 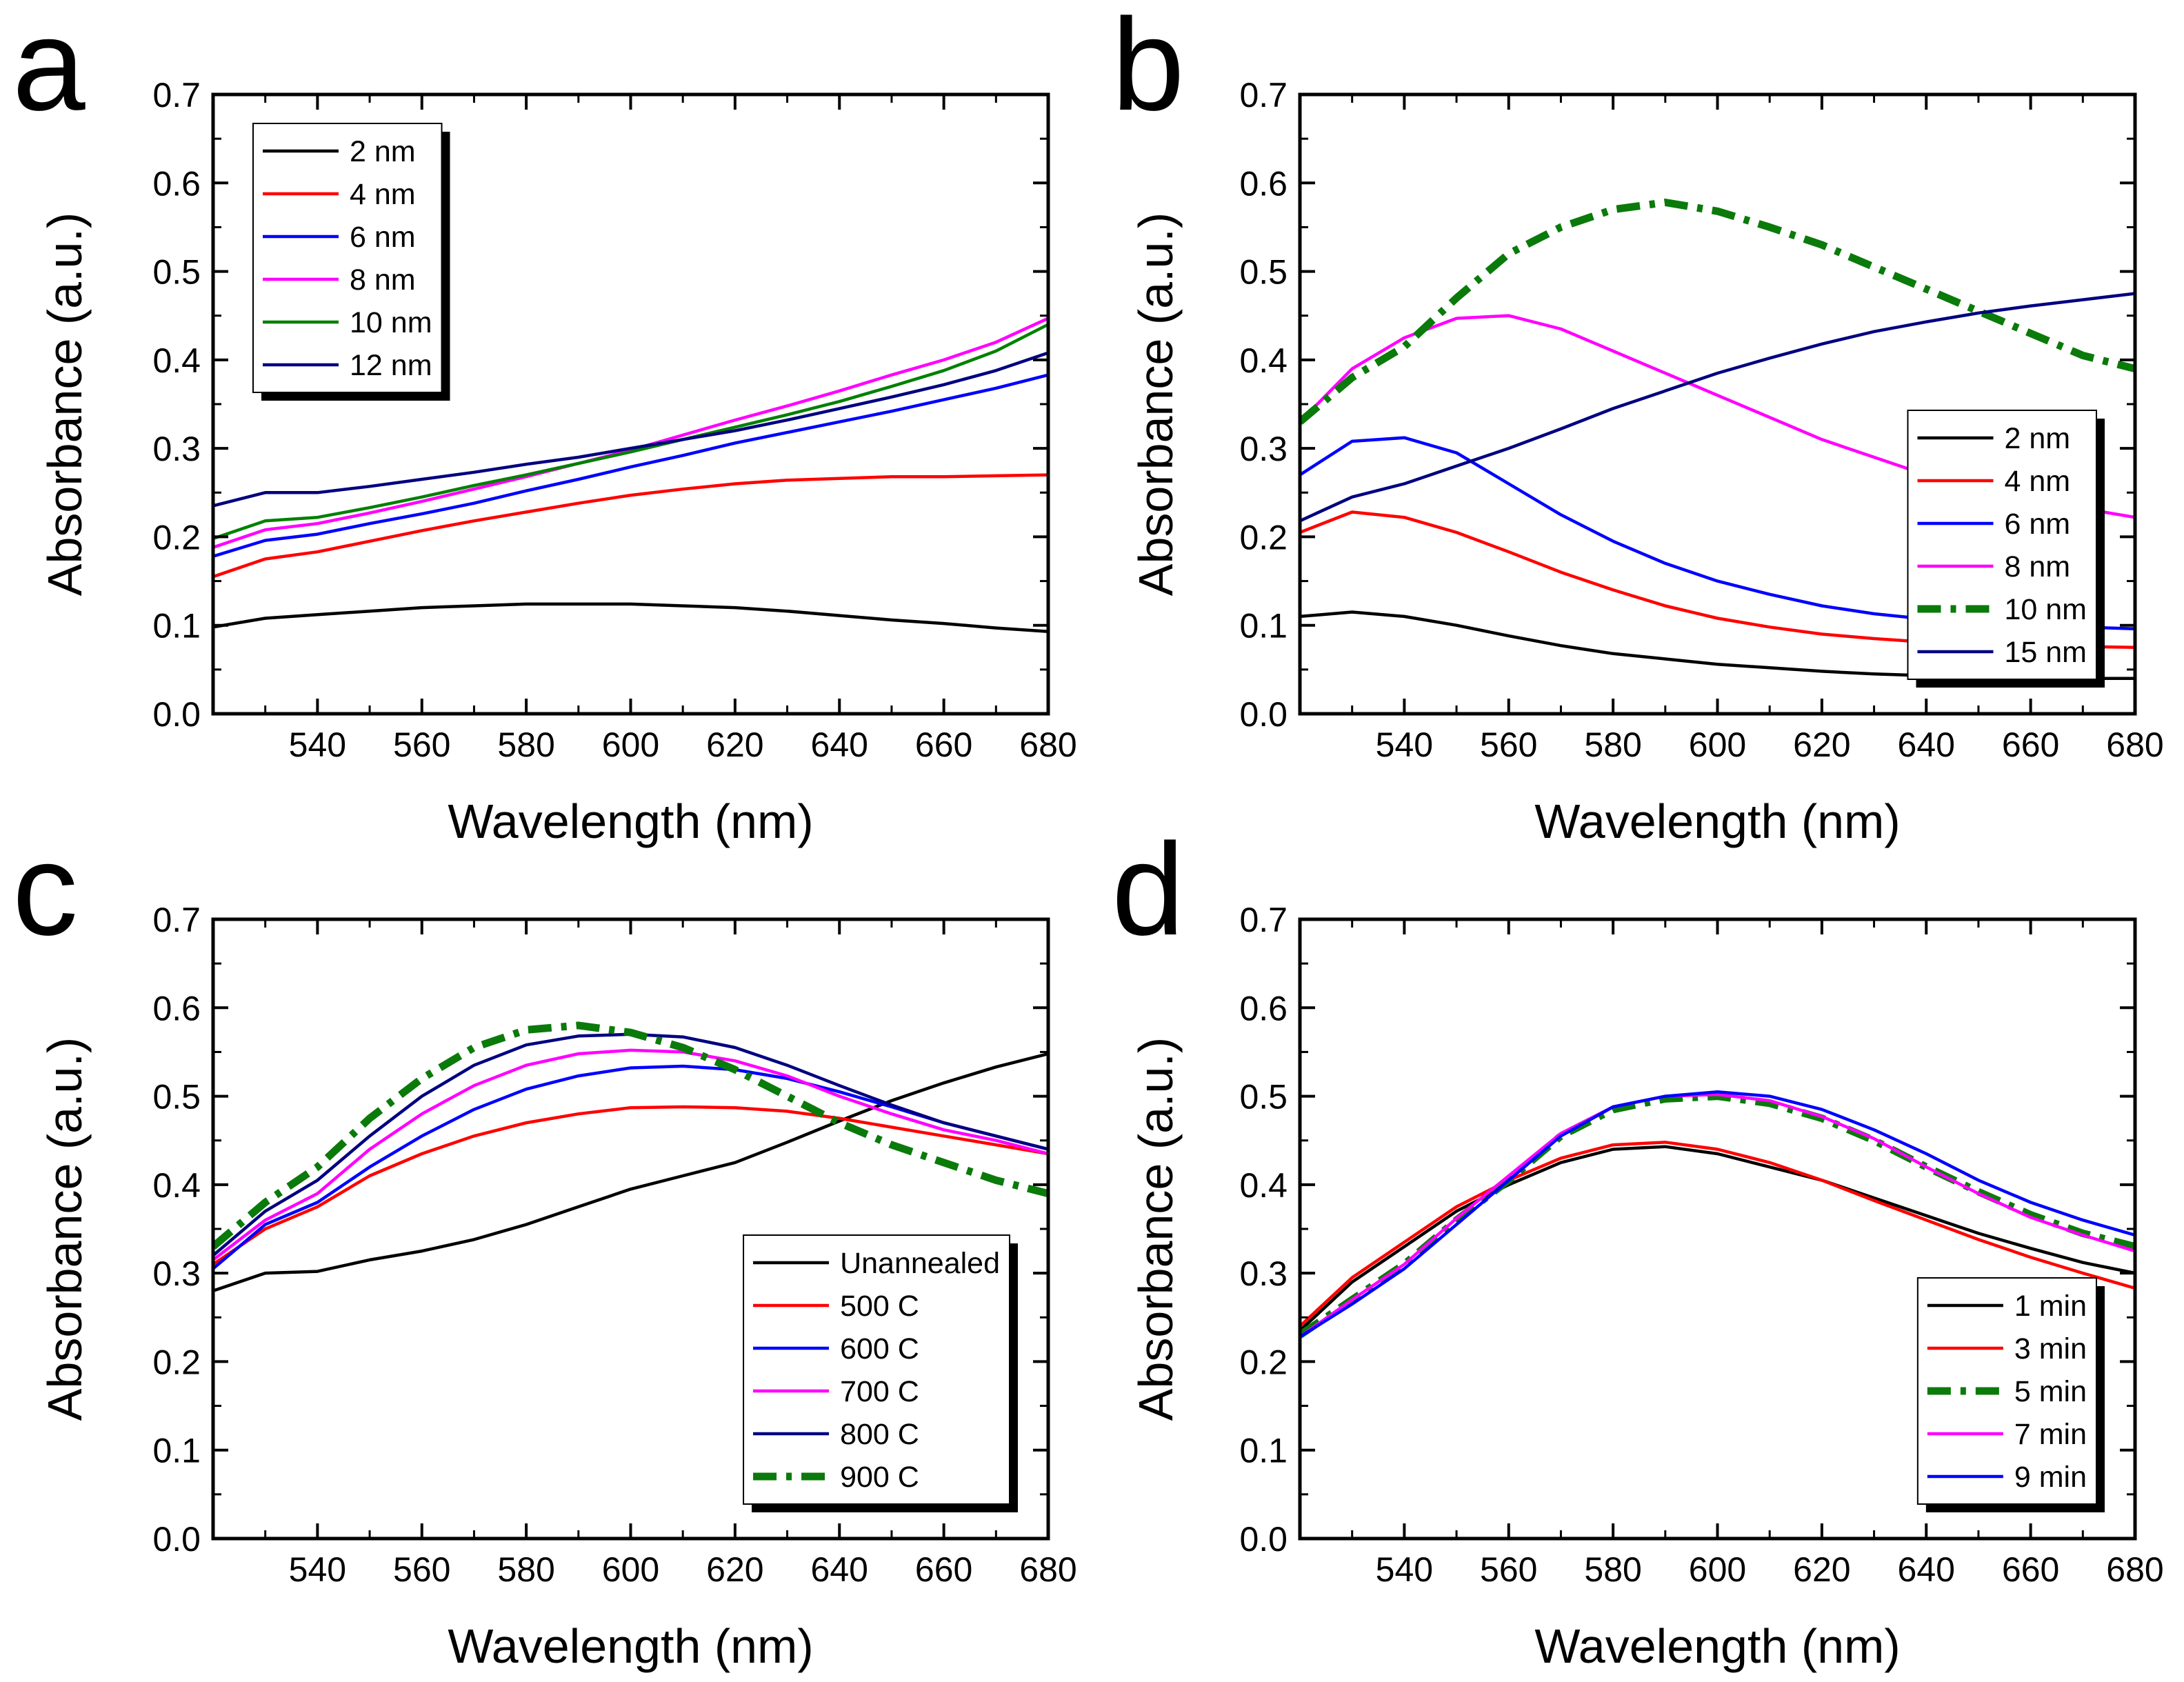 What do you see at coordinates (2045, 652) in the screenshot?
I see `legend-label: 15 nm` at bounding box center [2045, 652].